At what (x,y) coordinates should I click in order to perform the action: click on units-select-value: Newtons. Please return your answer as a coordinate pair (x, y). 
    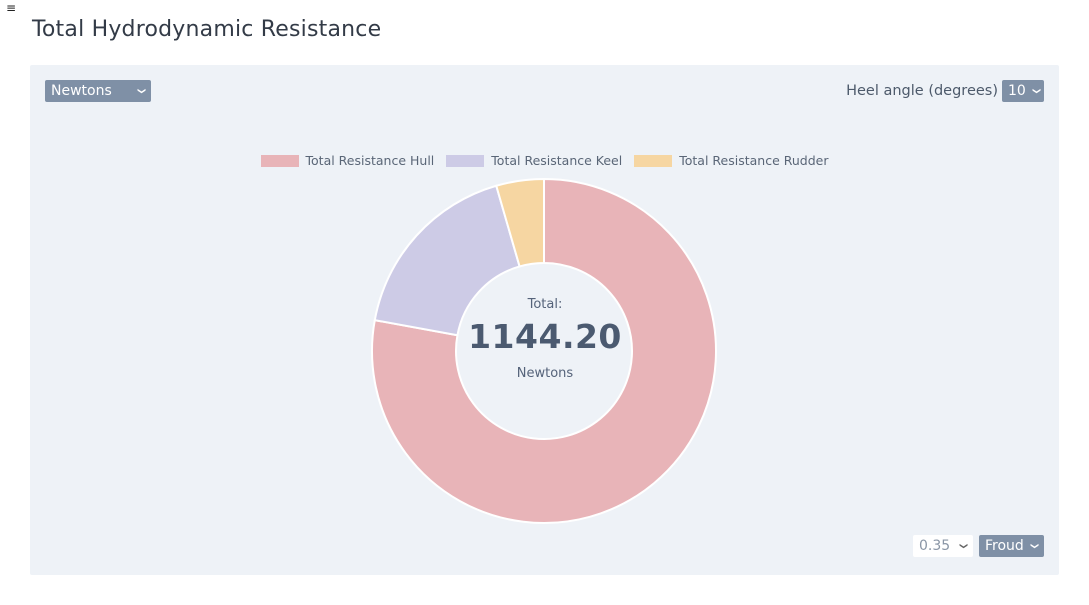
    Looking at the image, I should click on (81, 91).